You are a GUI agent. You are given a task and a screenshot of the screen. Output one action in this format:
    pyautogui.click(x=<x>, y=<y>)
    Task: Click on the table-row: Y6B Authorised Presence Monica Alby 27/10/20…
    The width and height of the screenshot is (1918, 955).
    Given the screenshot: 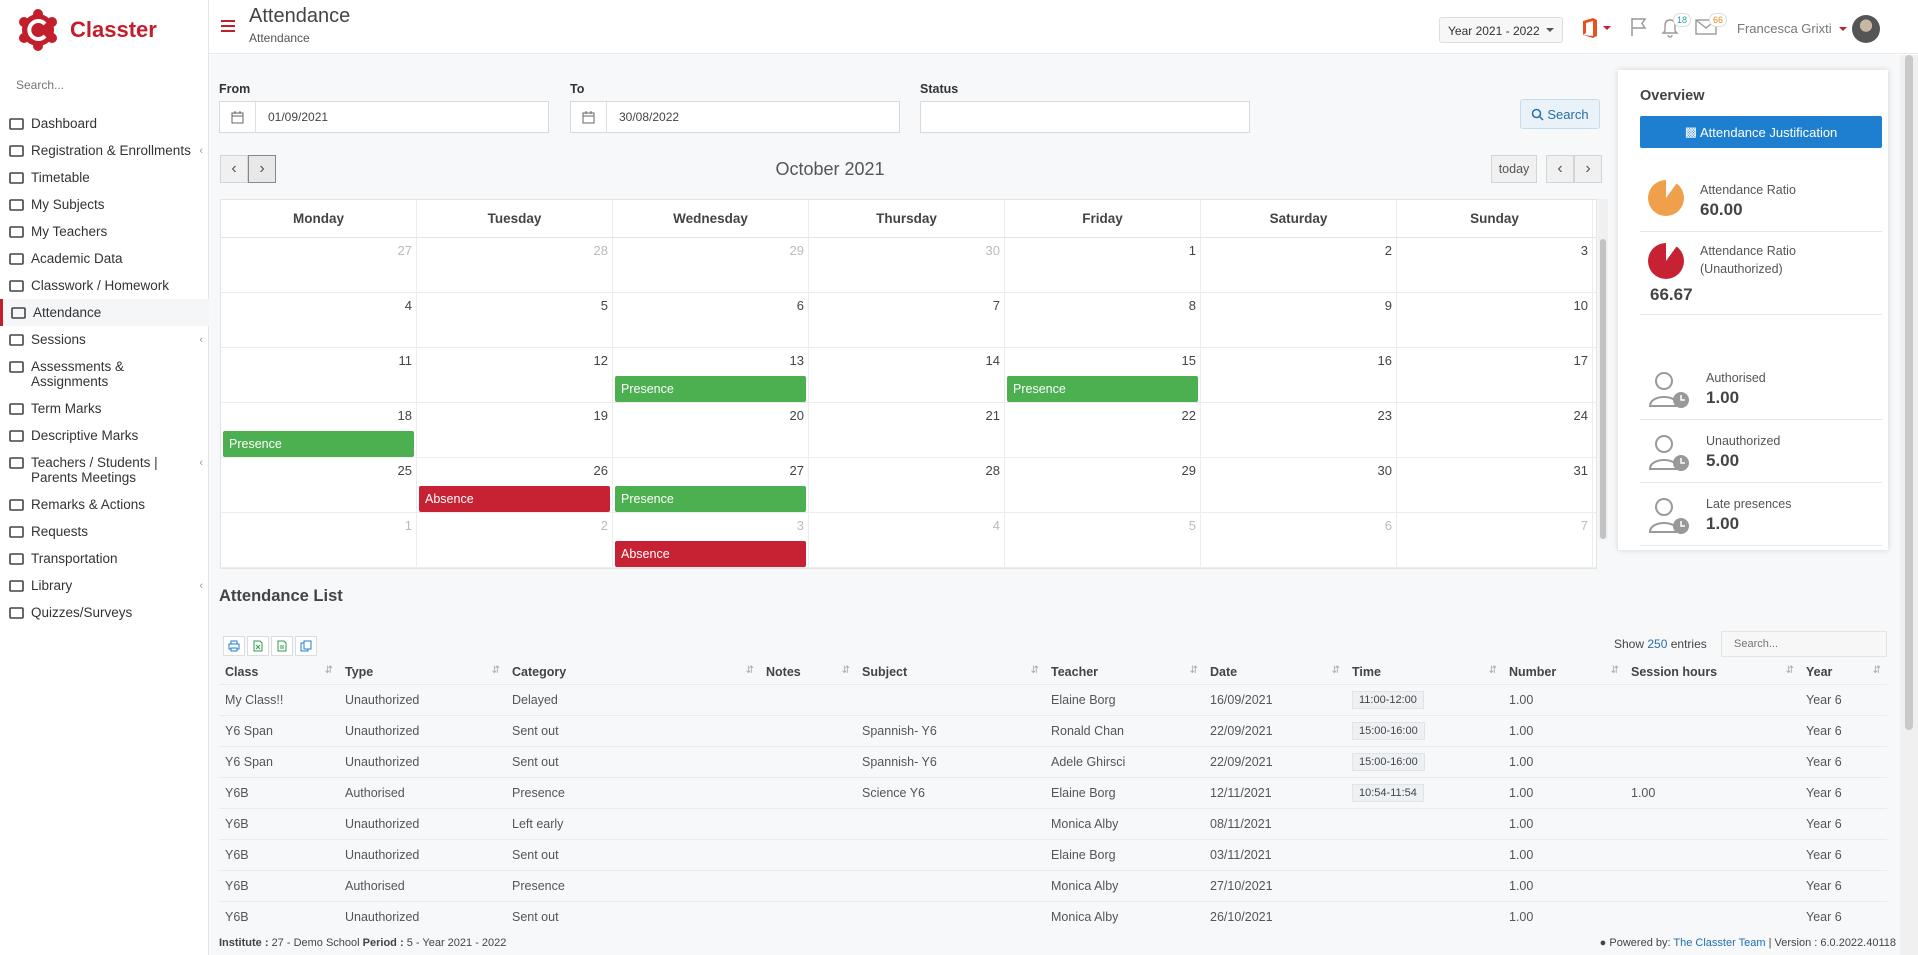 What is the action you would take?
    pyautogui.click(x=1053, y=885)
    